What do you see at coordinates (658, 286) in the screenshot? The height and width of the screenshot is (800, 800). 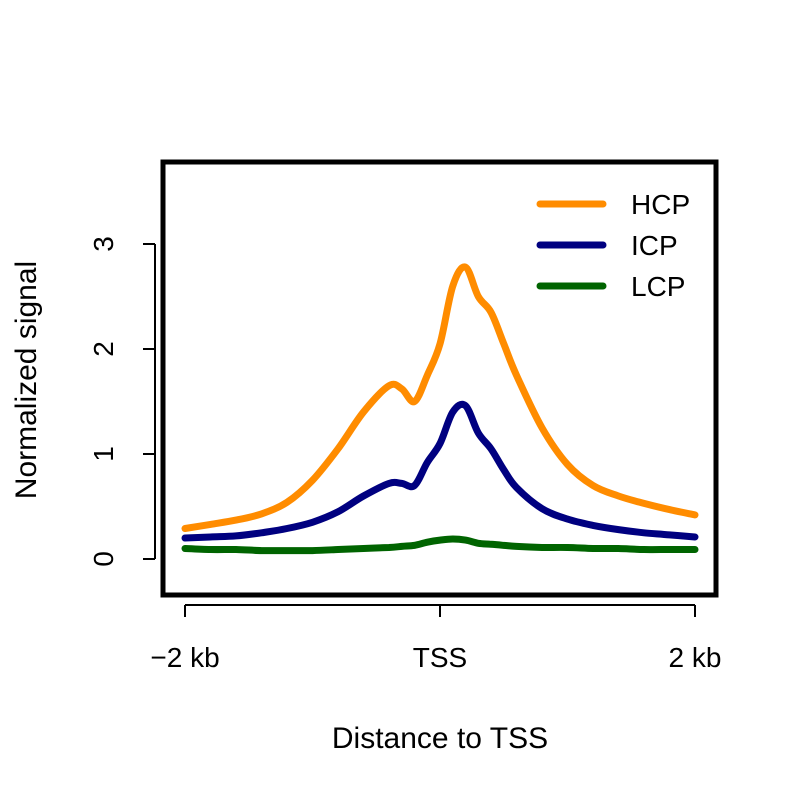 I see `legend-label-lcp: LCP` at bounding box center [658, 286].